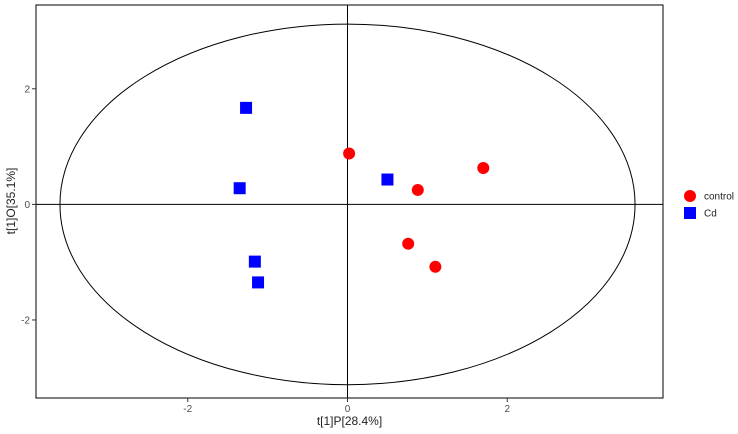 The width and height of the screenshot is (738, 434). What do you see at coordinates (349, 421) in the screenshot?
I see `x-axis-label: t[1]P[28.4%]` at bounding box center [349, 421].